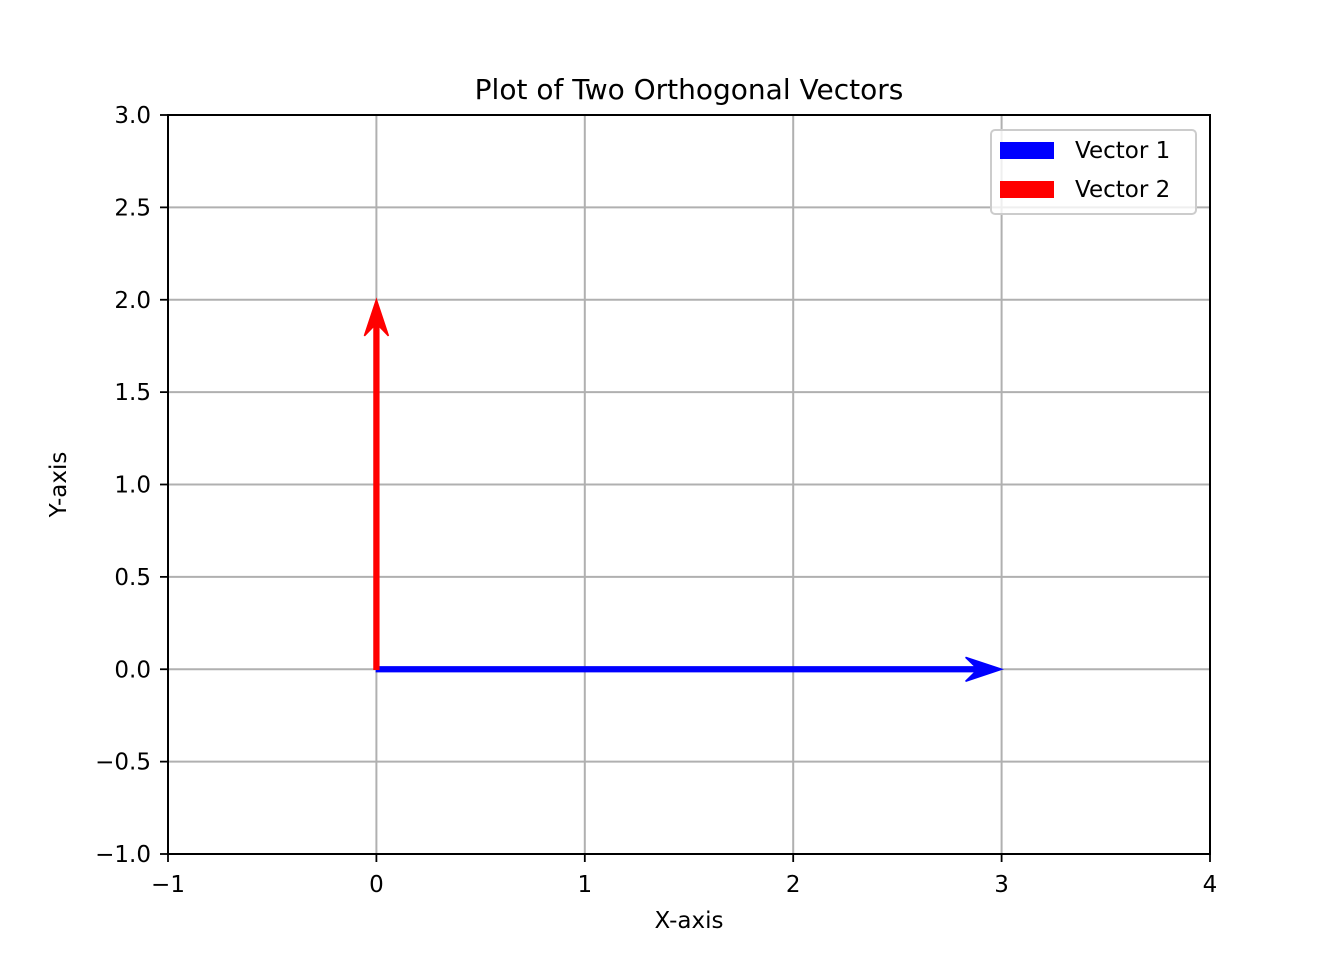 The height and width of the screenshot is (960, 1344). What do you see at coordinates (132, 208) in the screenshot?
I see `y-tick-label: 2.5` at bounding box center [132, 208].